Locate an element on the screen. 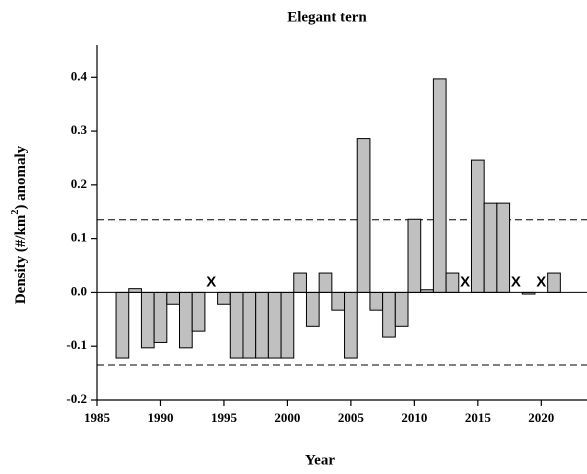 The width and height of the screenshot is (587, 474). x-axis-label: Year is located at coordinates (320, 460).